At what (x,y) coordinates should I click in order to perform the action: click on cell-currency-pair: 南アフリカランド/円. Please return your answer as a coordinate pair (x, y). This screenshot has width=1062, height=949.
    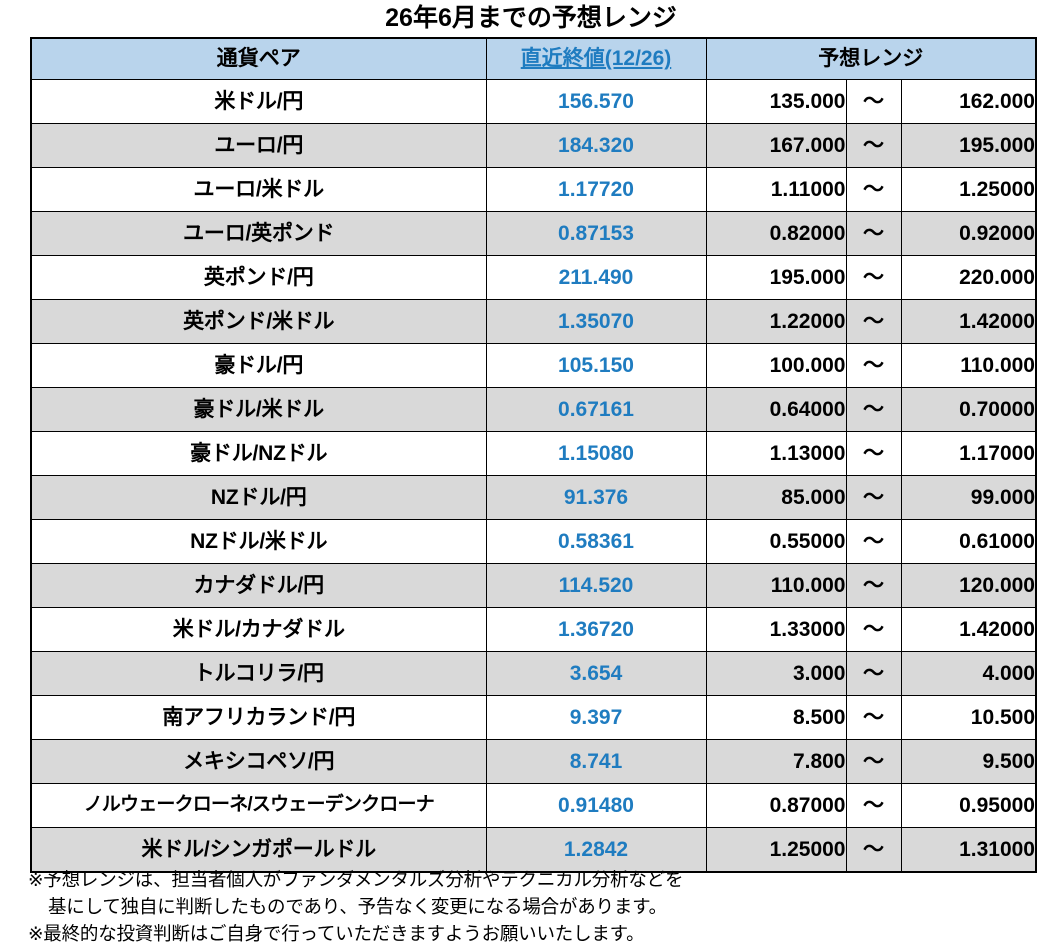
    Looking at the image, I should click on (258, 717).